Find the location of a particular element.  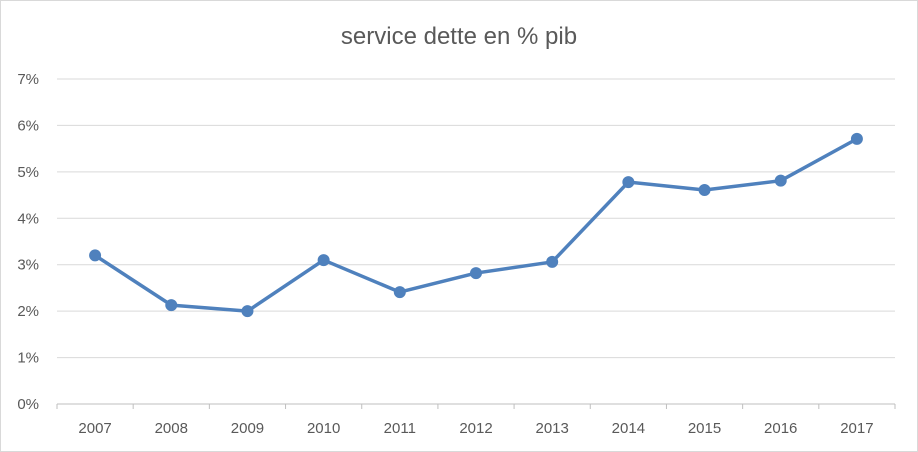

x-tick-label: 2008 is located at coordinates (171, 428).